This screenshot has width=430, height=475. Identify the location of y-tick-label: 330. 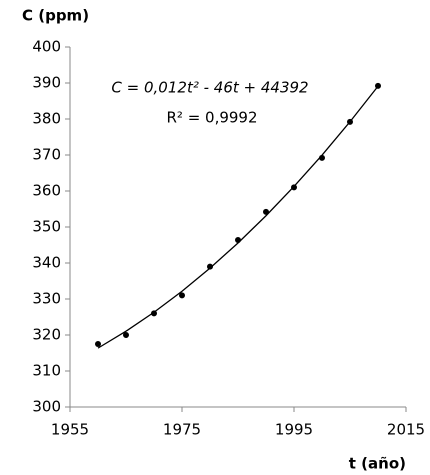
(46, 299).